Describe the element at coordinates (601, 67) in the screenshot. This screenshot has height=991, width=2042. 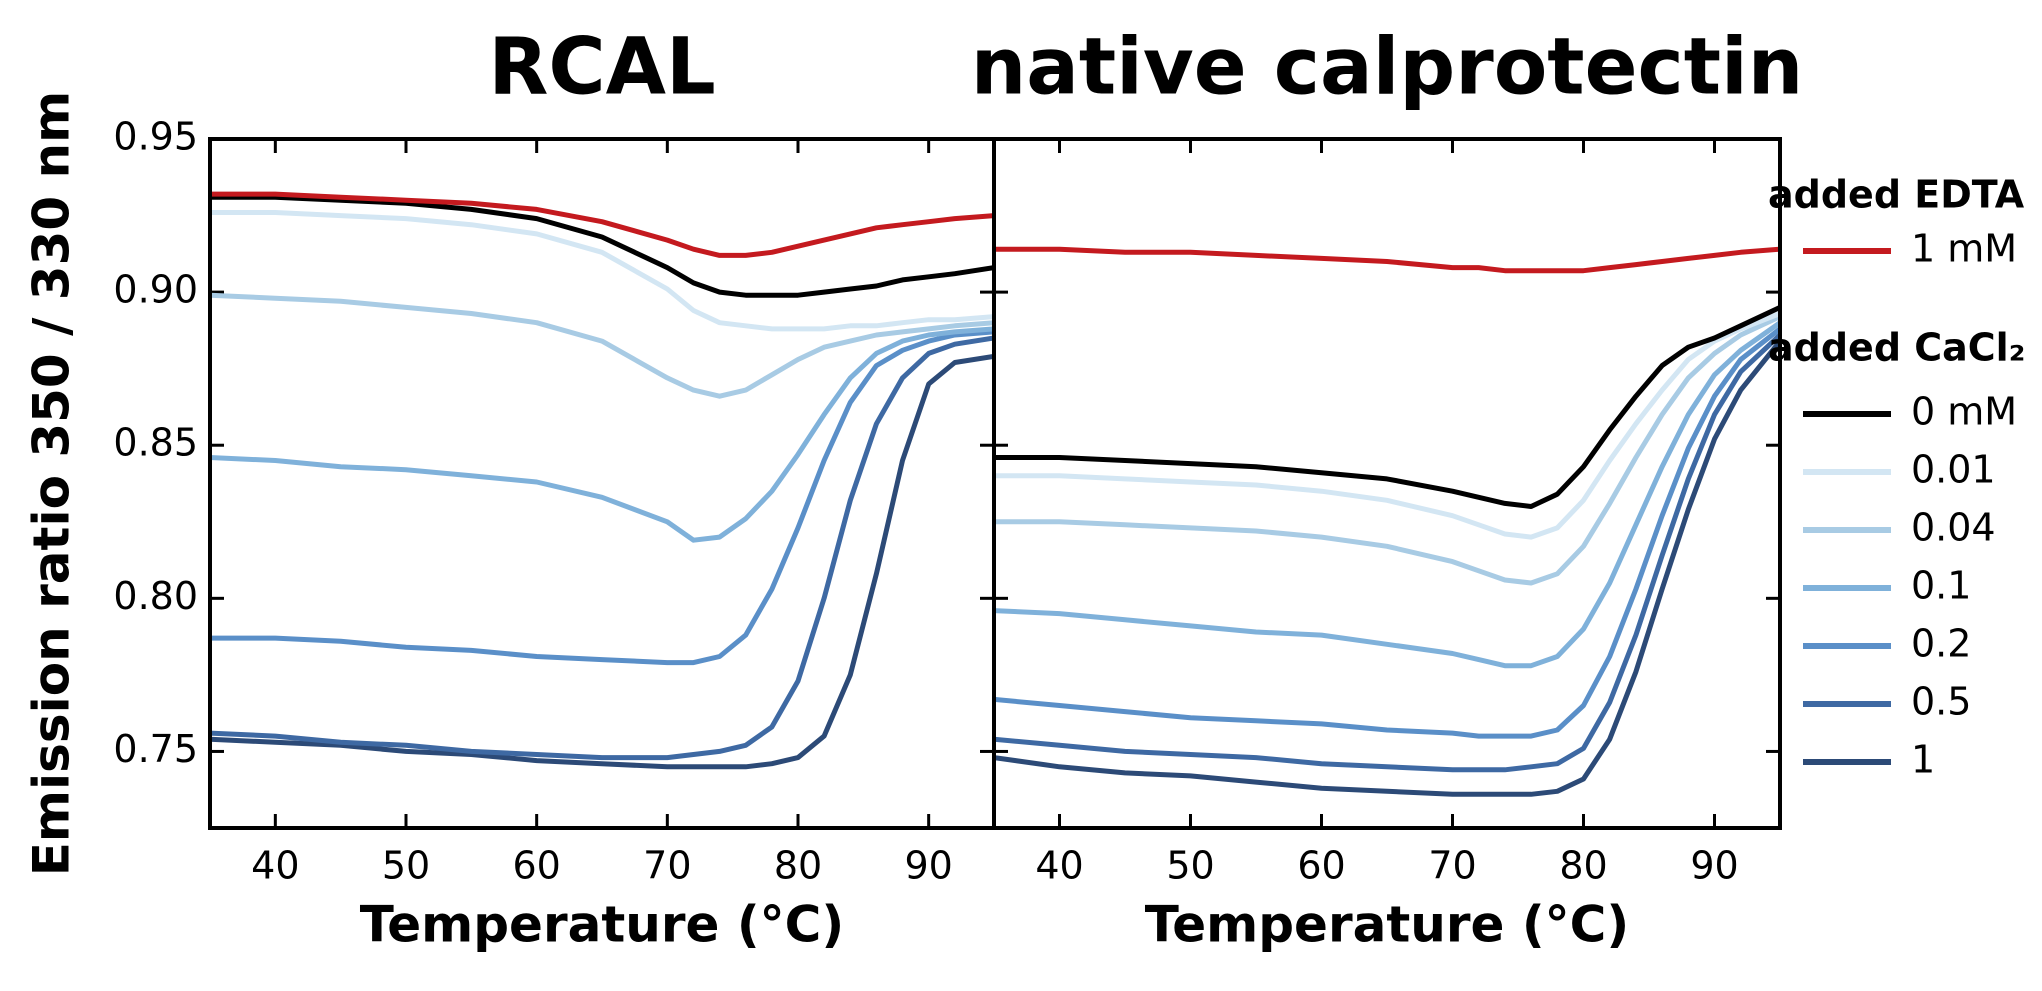
I see `chart-title: RCAL` at that location.